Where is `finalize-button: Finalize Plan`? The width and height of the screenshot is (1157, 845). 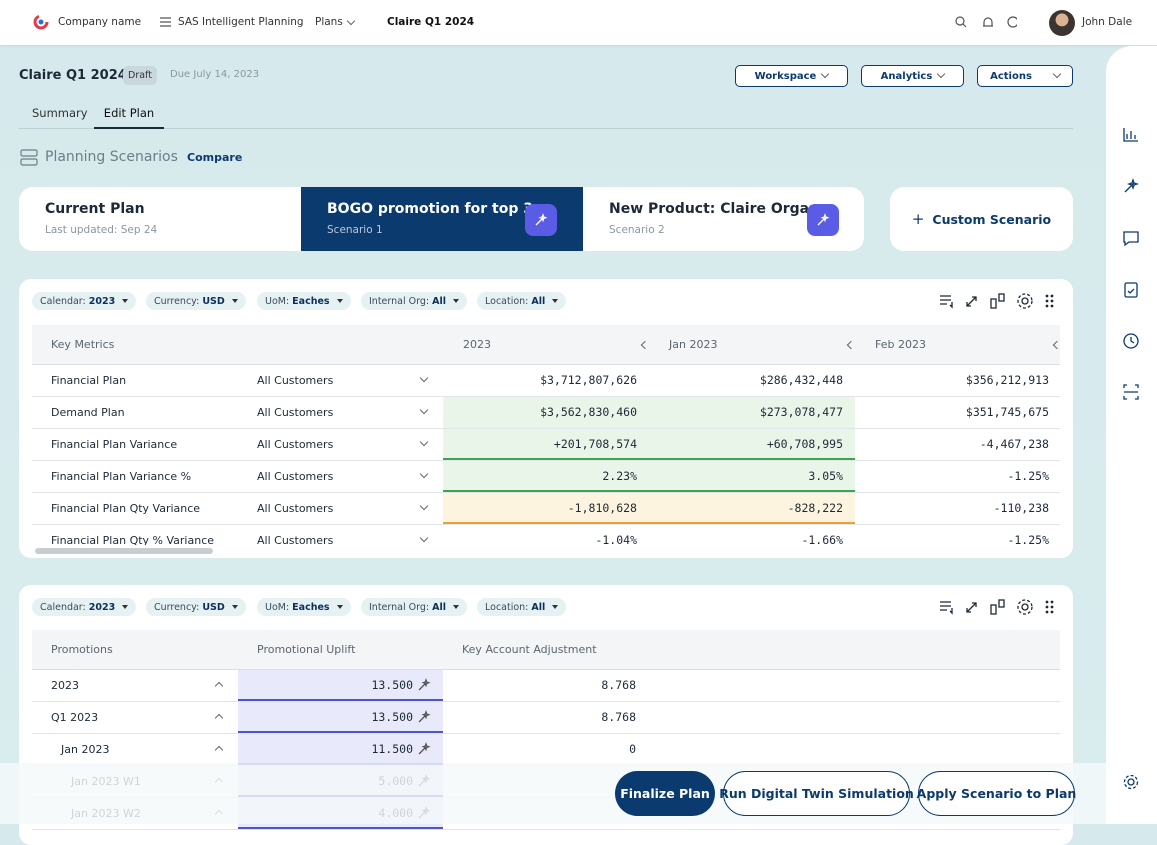 finalize-button: Finalize Plan is located at coordinates (665, 793).